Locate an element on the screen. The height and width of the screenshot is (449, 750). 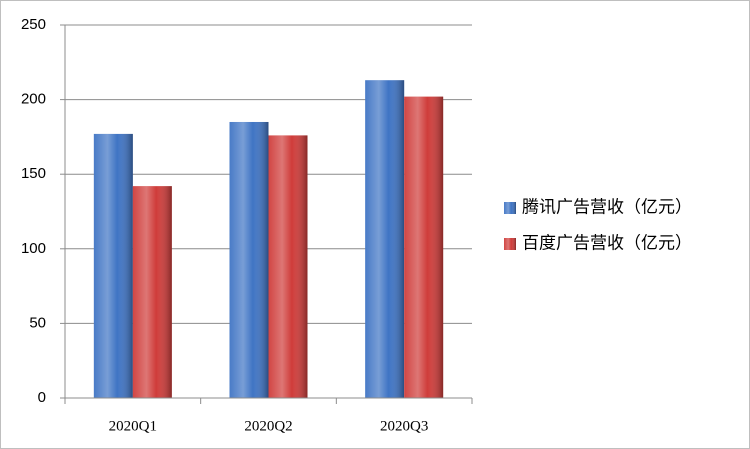
x-tick-label: 2020Q3 is located at coordinates (404, 426).